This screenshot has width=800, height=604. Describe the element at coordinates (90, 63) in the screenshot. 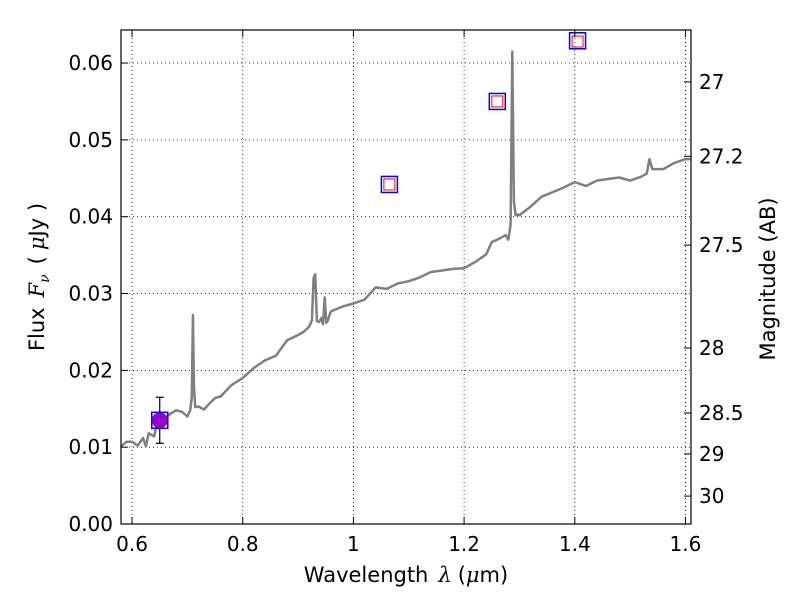

I see `y-tick-label: 0.06` at that location.